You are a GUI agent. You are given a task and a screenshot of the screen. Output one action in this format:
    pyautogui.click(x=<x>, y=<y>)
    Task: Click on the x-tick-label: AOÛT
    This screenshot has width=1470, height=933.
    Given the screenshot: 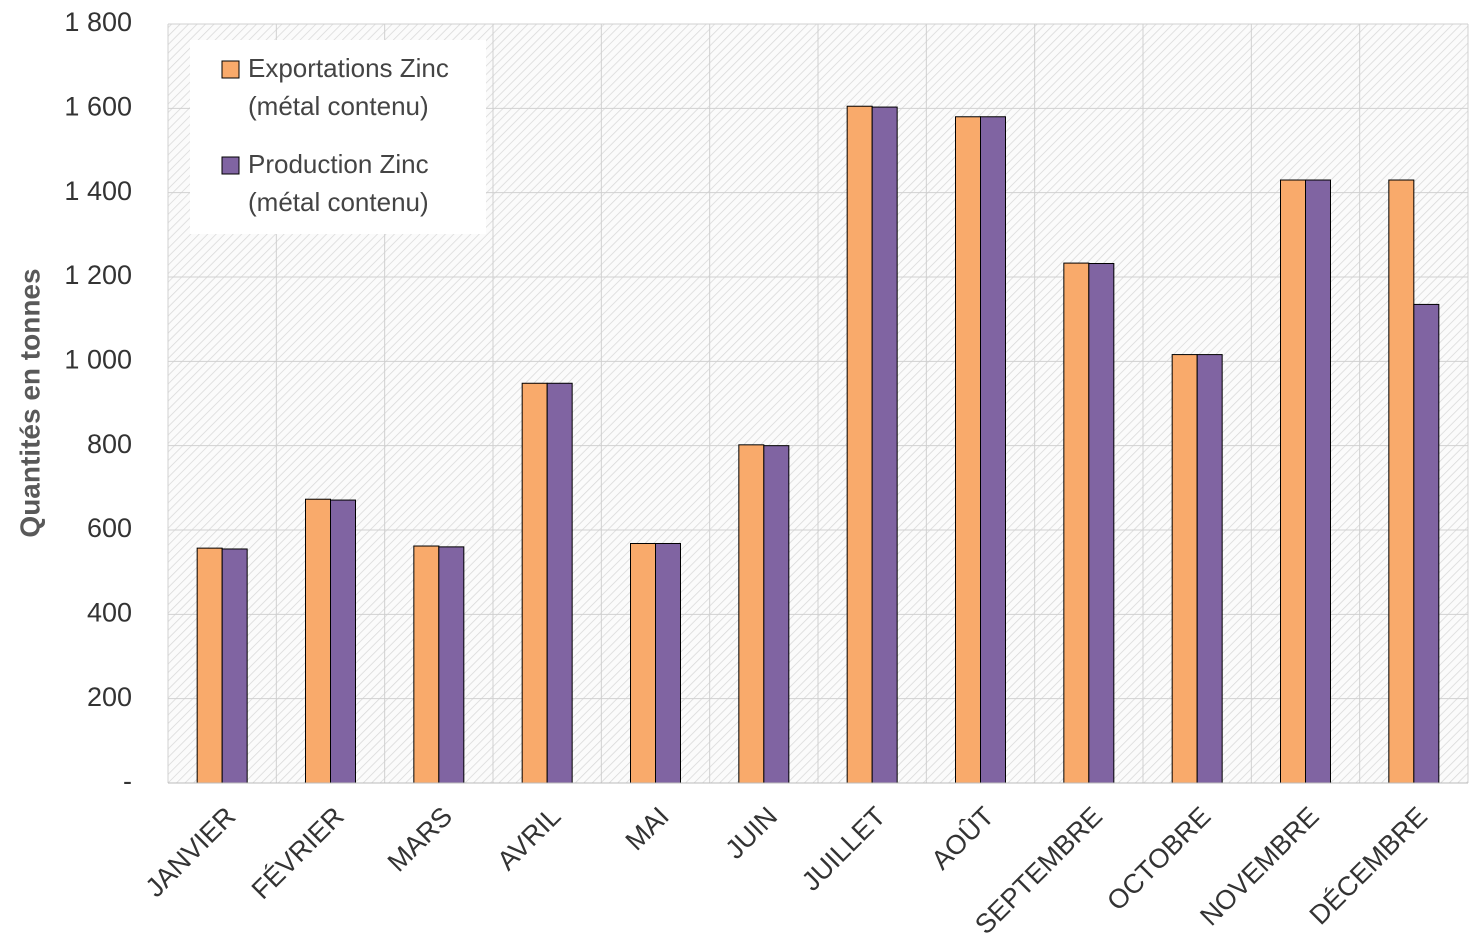 What is the action you would take?
    pyautogui.click(x=962, y=837)
    